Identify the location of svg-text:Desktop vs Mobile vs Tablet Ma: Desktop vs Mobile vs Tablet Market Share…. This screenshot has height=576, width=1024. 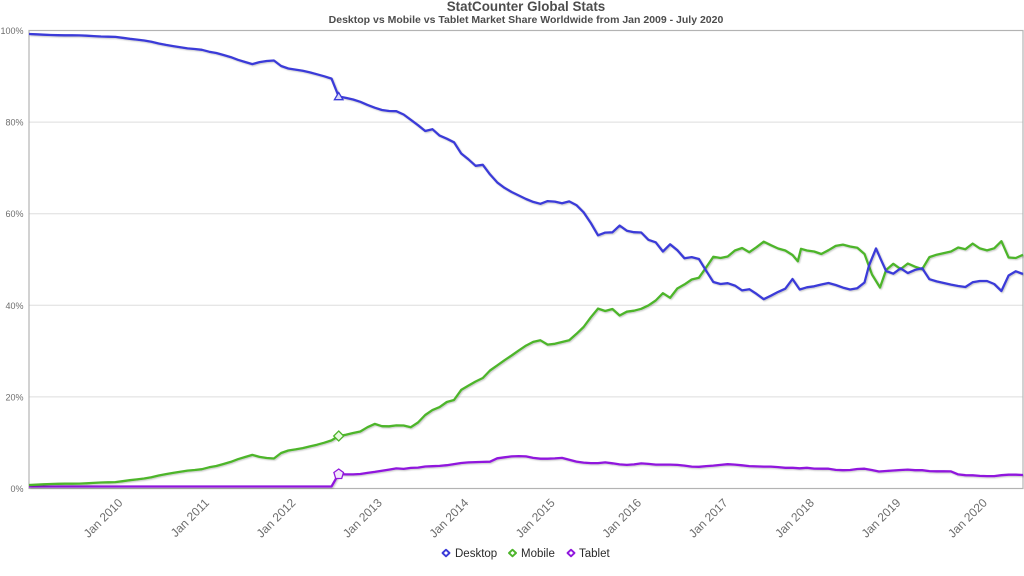
(526, 20).